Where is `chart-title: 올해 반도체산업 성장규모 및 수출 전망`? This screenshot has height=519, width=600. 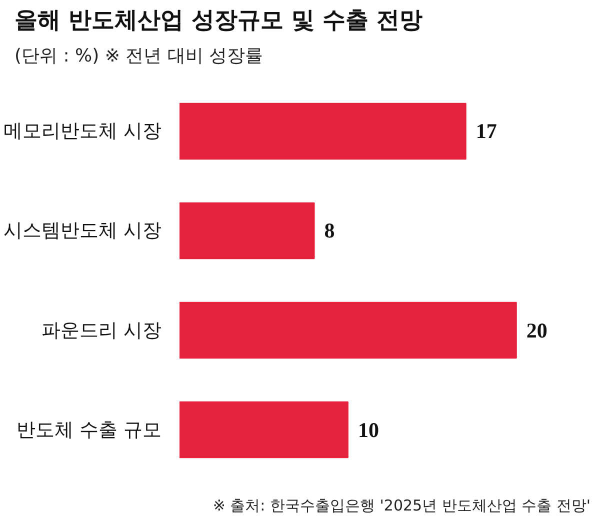
chart-title: 올해 반도체산업 성장규모 및 수출 전망 is located at coordinates (218, 21).